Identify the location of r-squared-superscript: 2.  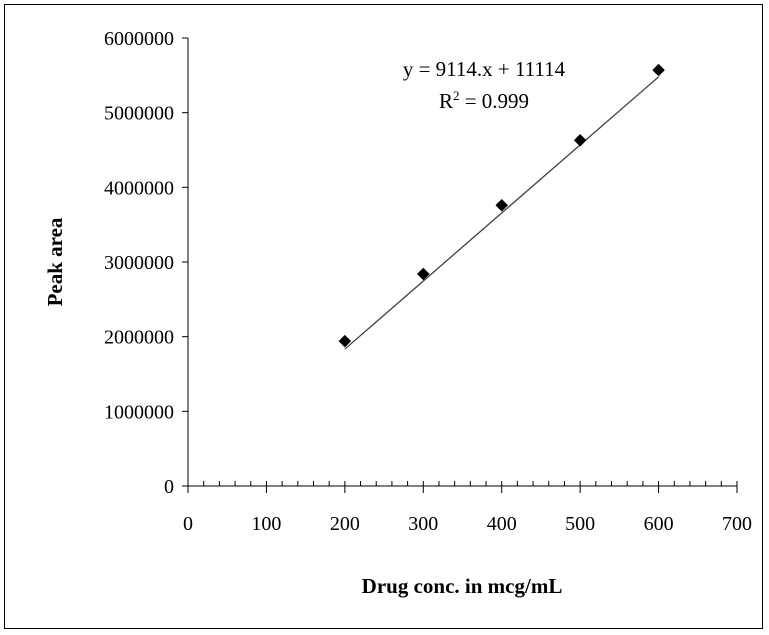
(456, 95).